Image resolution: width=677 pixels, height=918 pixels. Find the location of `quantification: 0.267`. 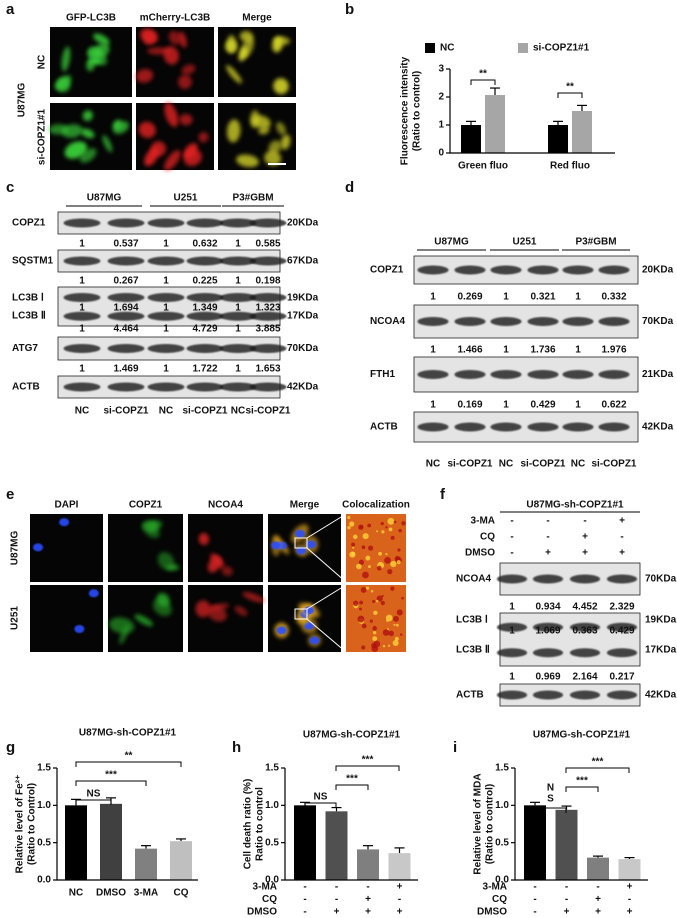

quantification: 0.267 is located at coordinates (125, 281).